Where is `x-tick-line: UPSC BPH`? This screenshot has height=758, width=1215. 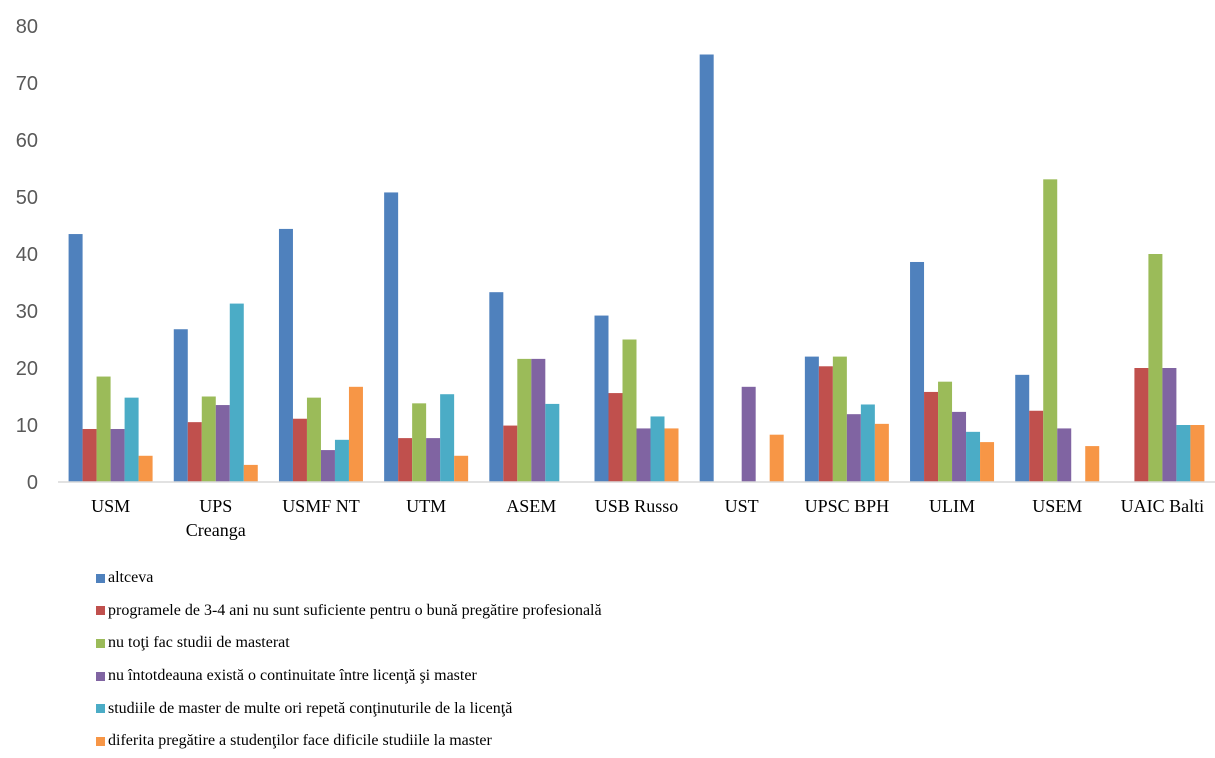
x-tick-line: UPSC BPH is located at coordinates (847, 506).